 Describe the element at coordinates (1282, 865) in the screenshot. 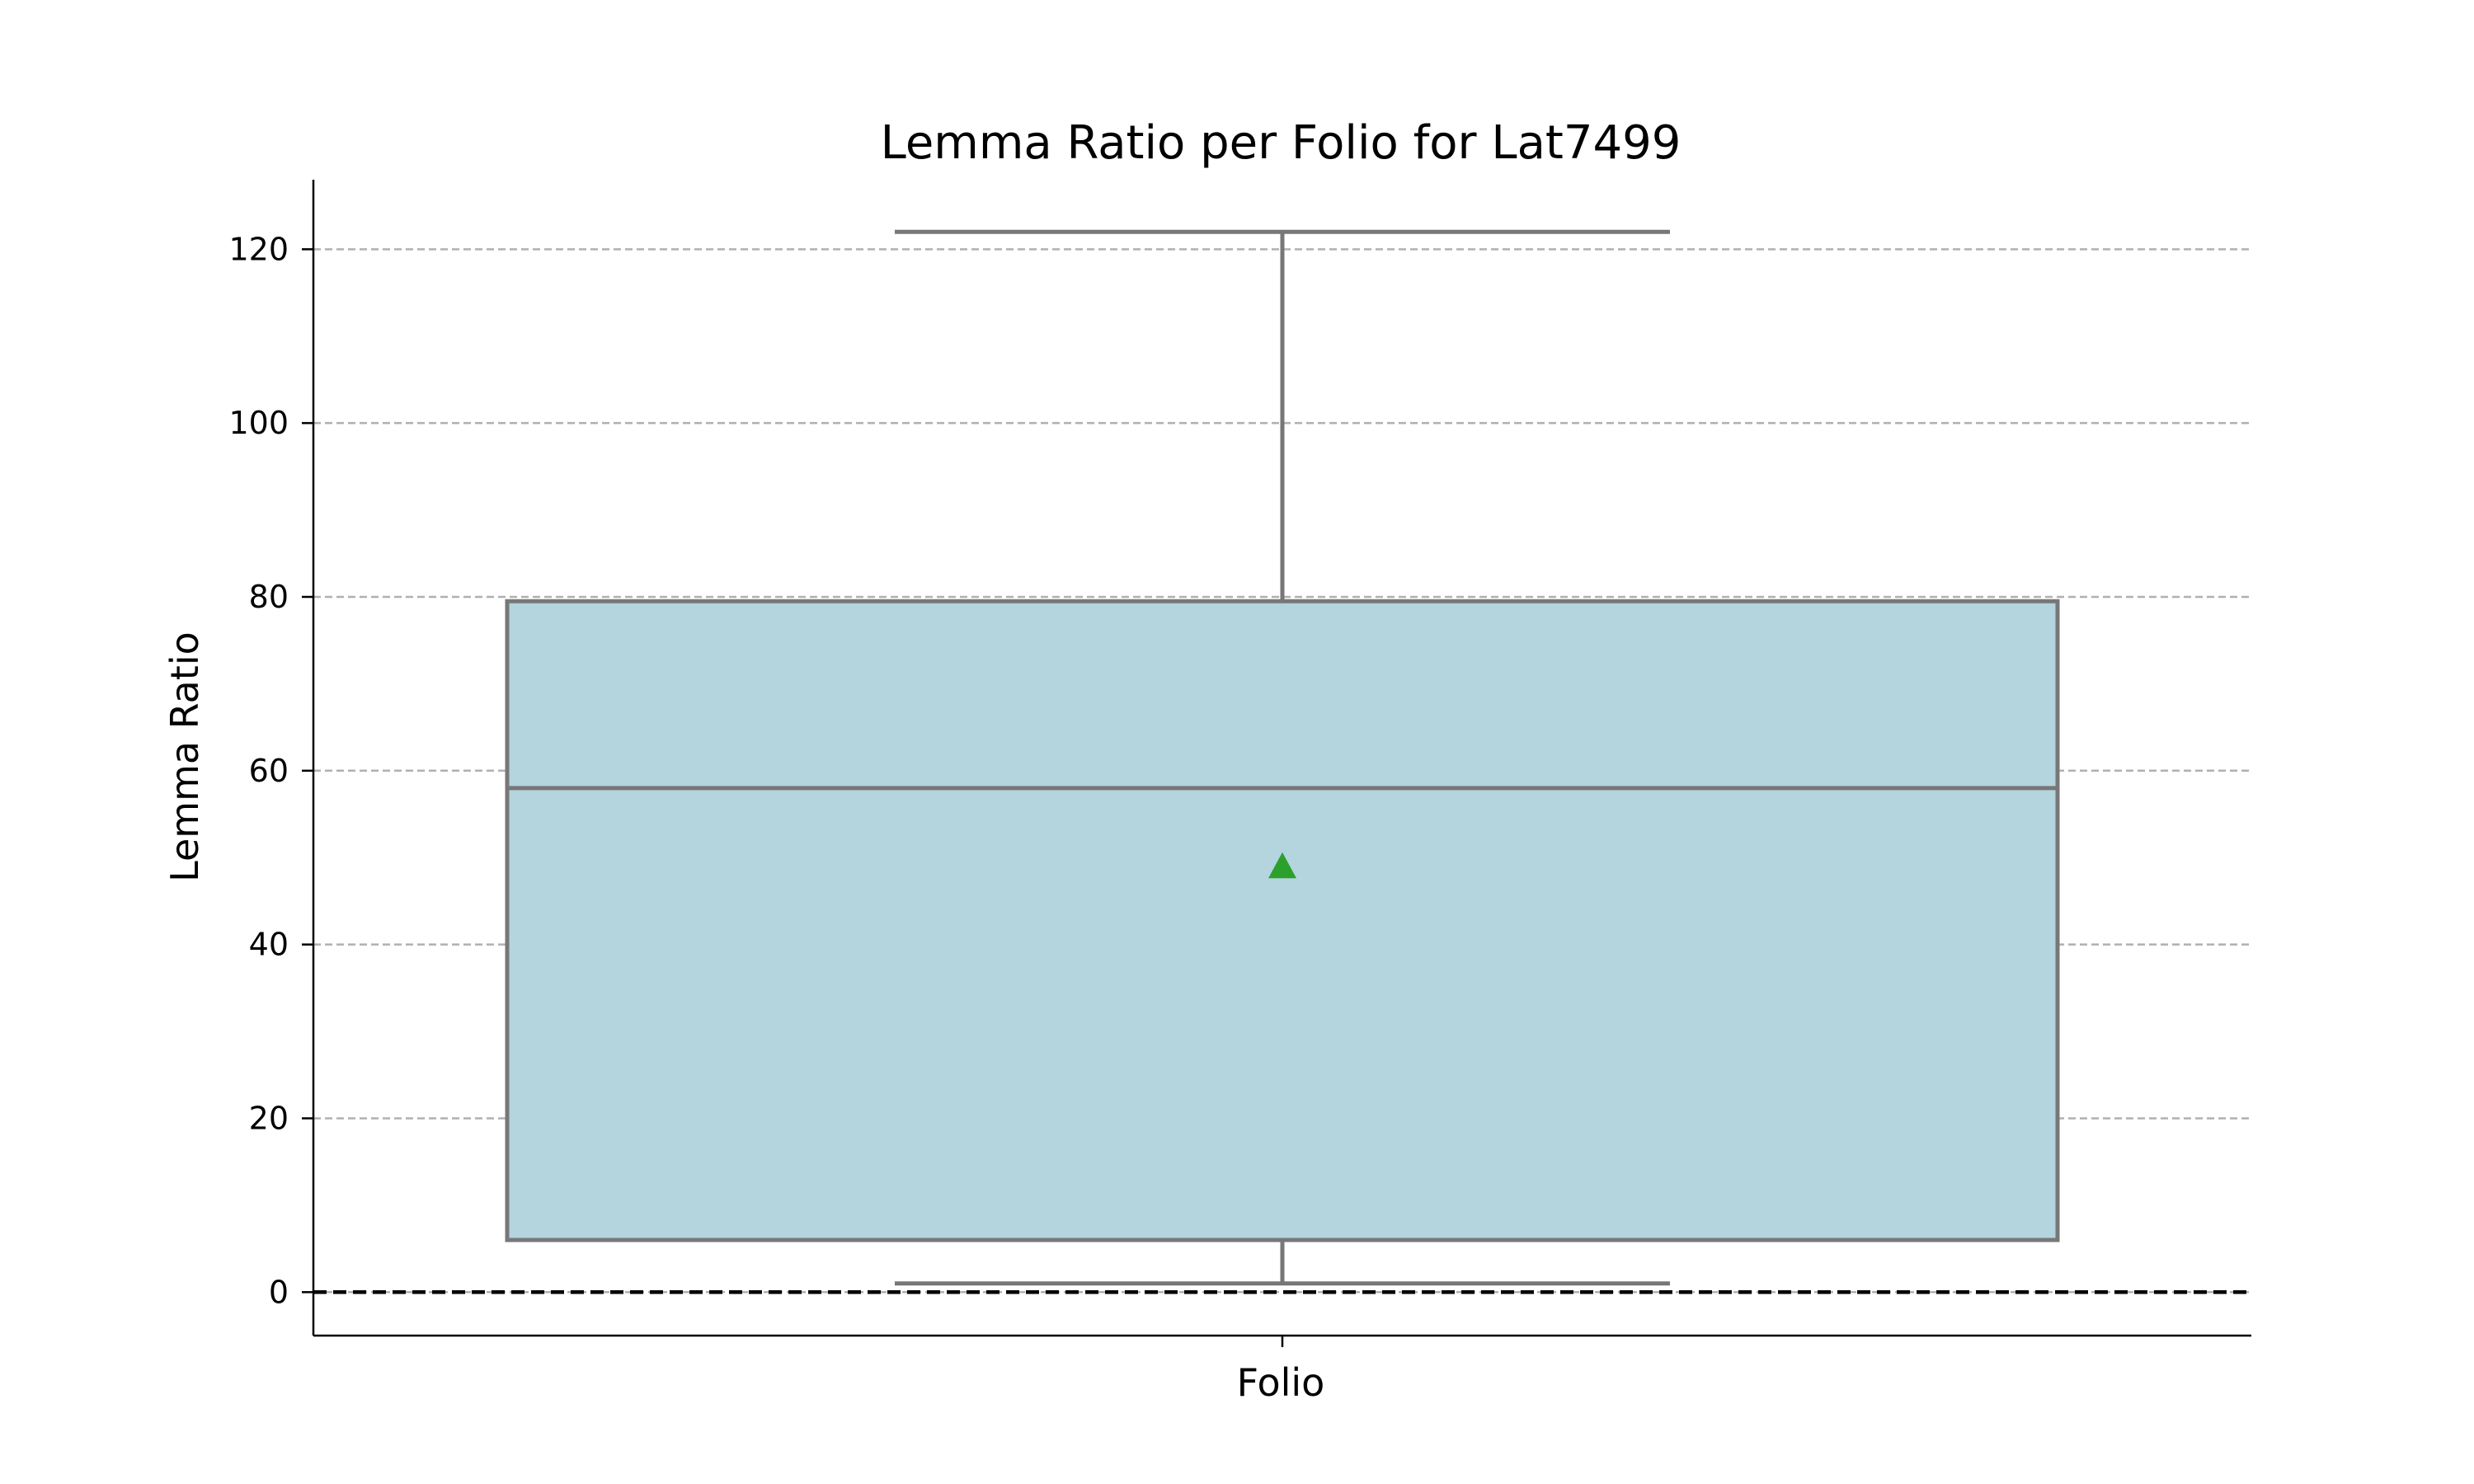

I see `mean-marker` at that location.